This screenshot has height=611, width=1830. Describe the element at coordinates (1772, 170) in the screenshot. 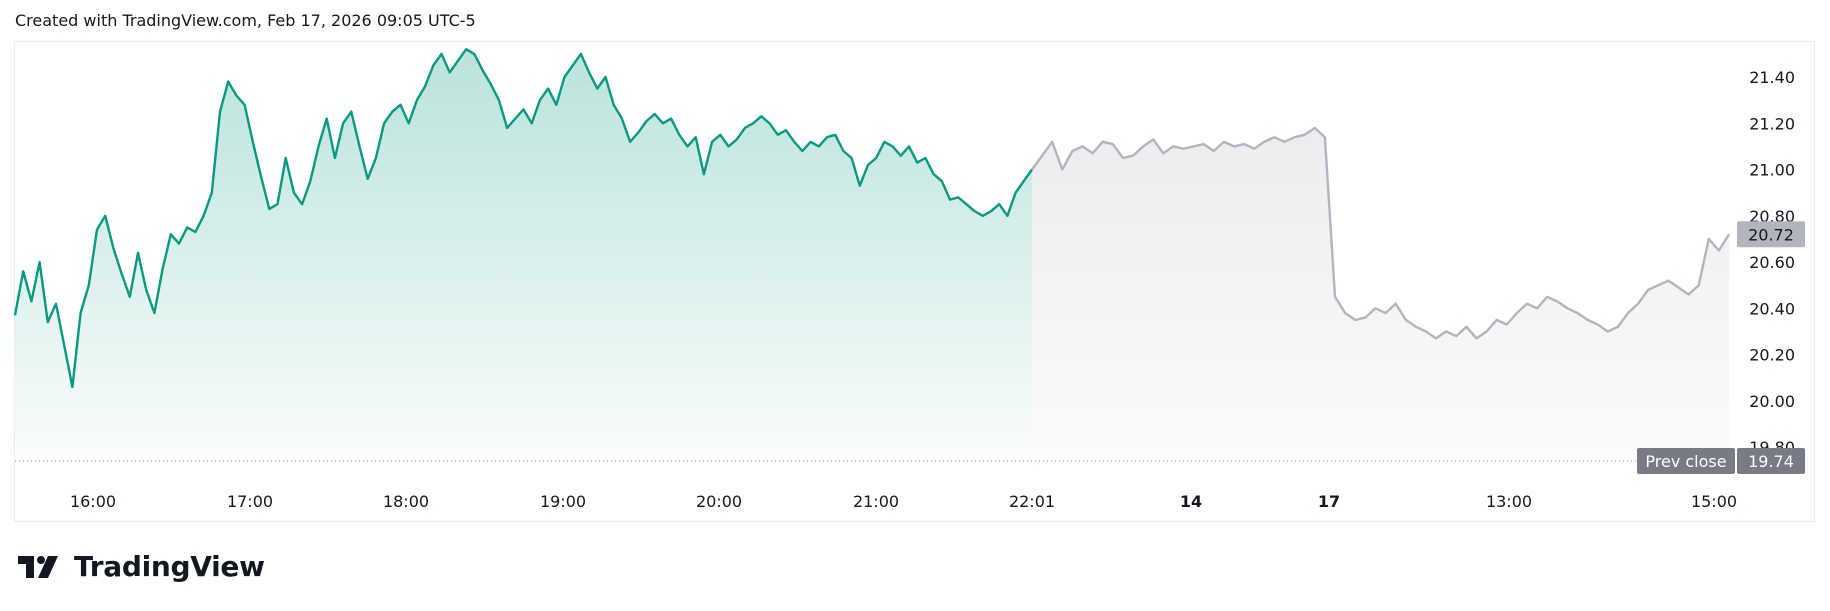

I see `y-tick-label: 21.00` at that location.